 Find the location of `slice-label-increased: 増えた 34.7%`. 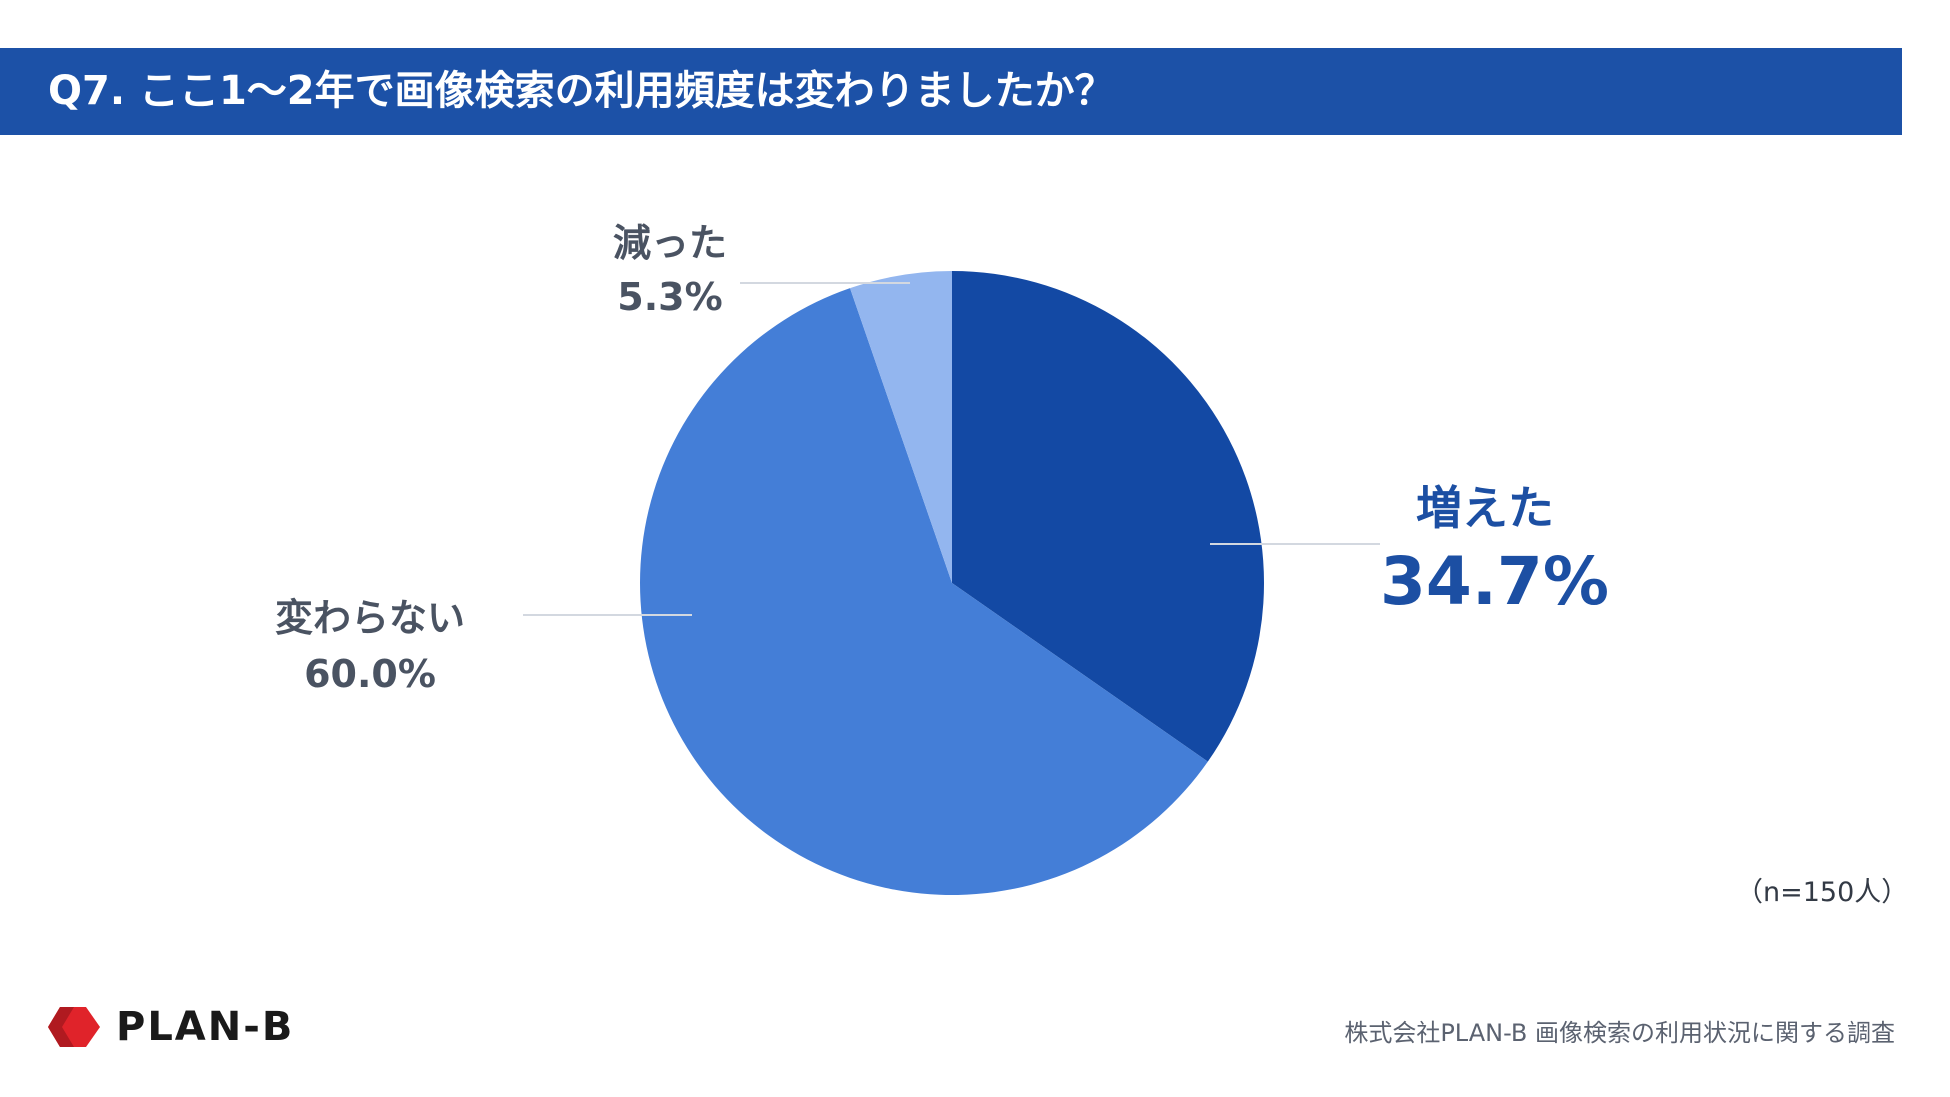

slice-label-increased: 増えた 34.7% is located at coordinates (1494, 551).